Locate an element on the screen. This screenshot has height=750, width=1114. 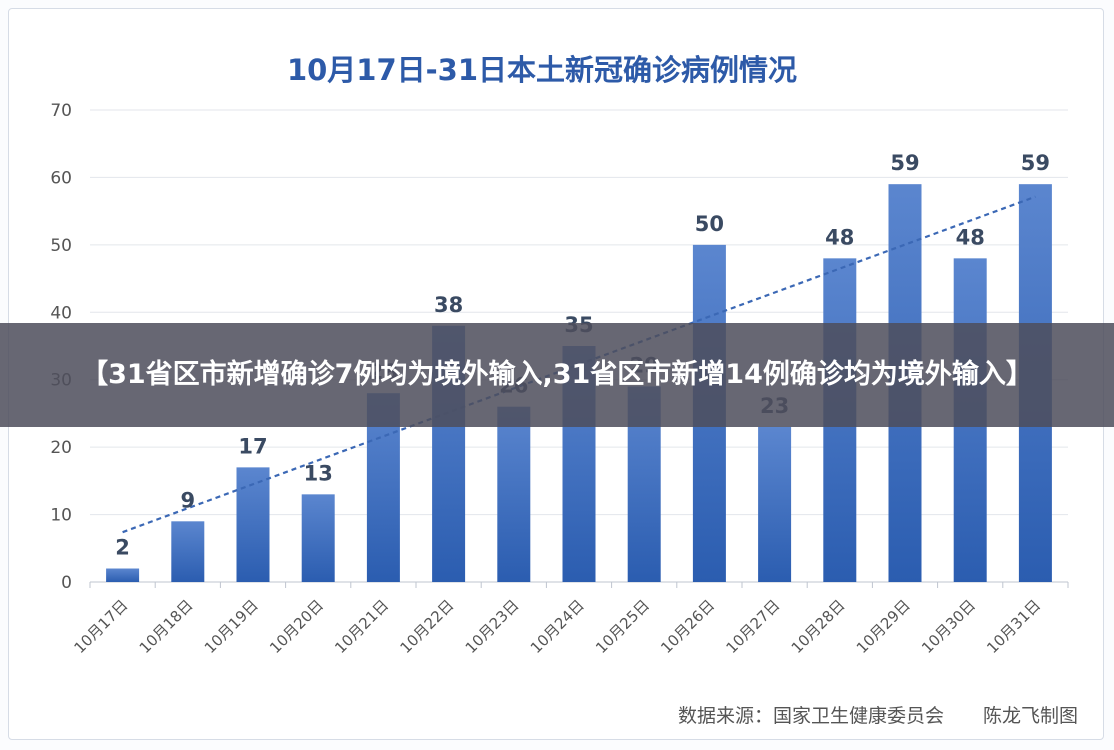
y-tick-label: 70 is located at coordinates (61, 111).